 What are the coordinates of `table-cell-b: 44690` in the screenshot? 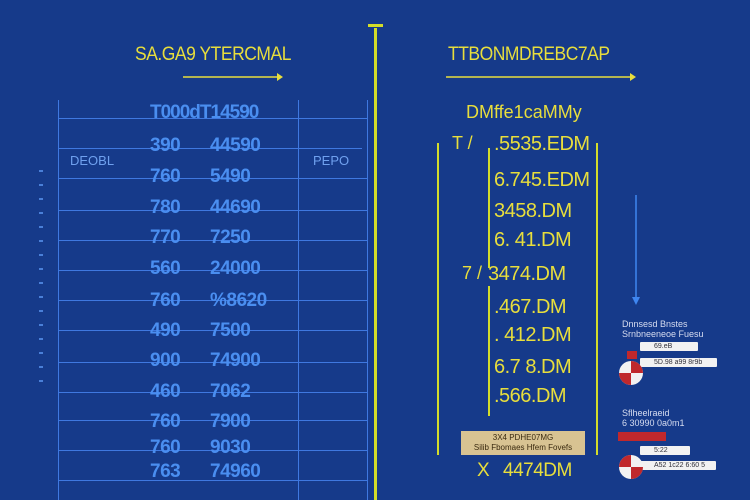 It's located at (235, 207).